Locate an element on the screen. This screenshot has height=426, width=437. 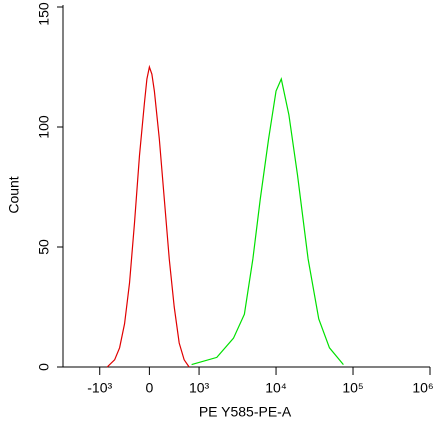
x-tick-label: -10³ is located at coordinates (99, 388).